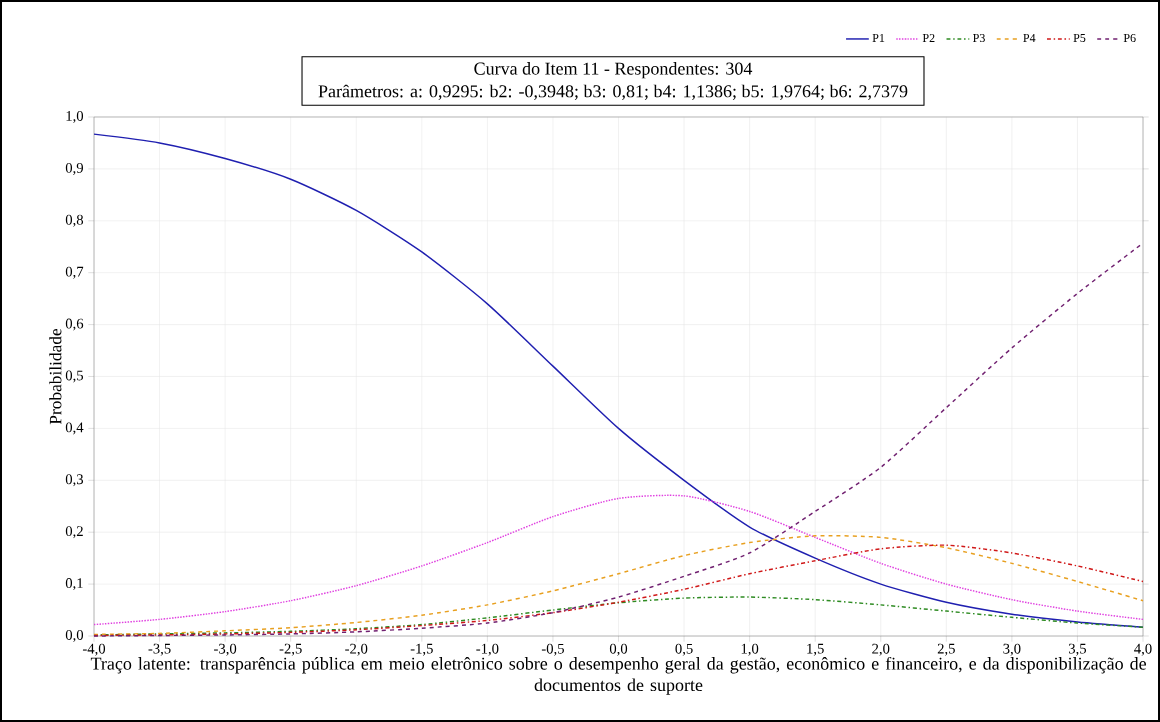 Image resolution: width=1160 pixels, height=722 pixels. Describe the element at coordinates (74, 584) in the screenshot. I see `y-tick-label: 0,1` at that location.